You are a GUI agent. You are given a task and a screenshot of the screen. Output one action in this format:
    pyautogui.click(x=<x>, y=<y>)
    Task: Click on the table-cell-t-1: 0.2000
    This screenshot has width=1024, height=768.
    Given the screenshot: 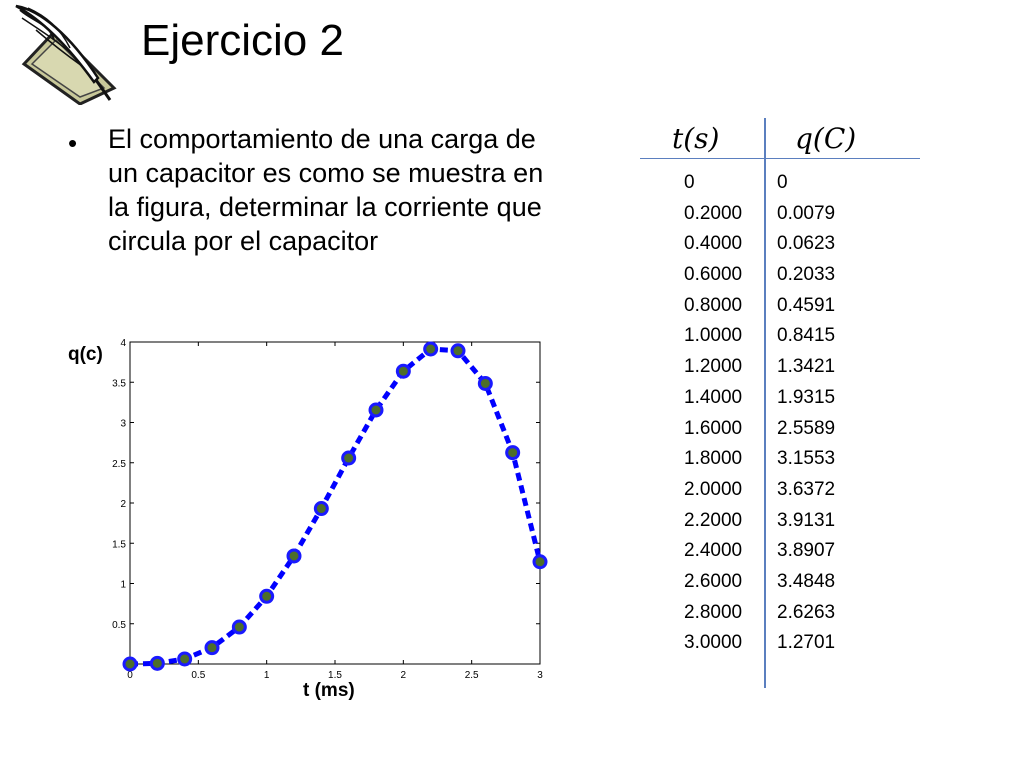 What is the action you would take?
    pyautogui.click(x=713, y=213)
    